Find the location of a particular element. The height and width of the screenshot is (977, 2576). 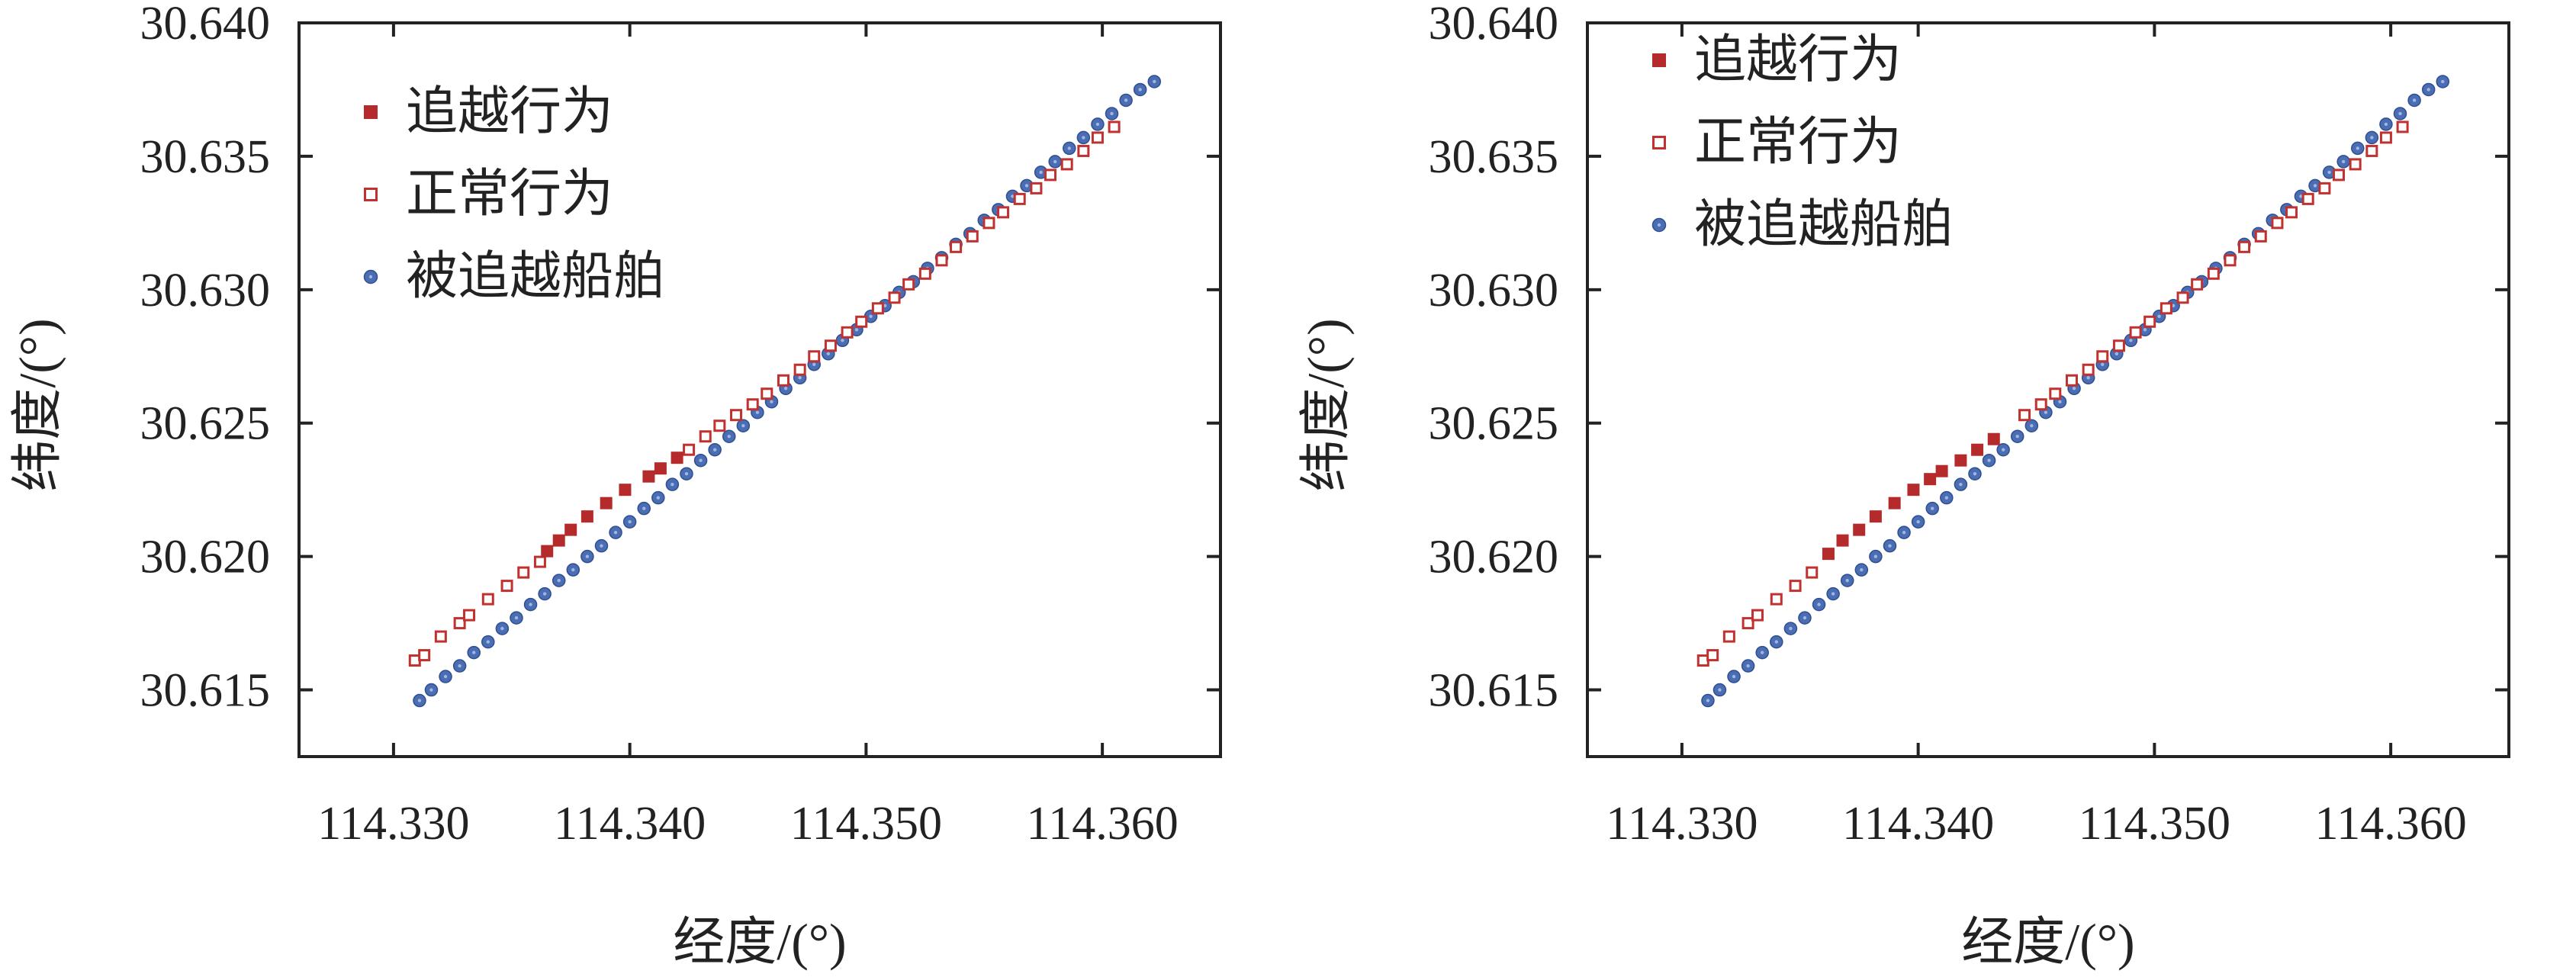

series-filled-square is located at coordinates (612, 505).